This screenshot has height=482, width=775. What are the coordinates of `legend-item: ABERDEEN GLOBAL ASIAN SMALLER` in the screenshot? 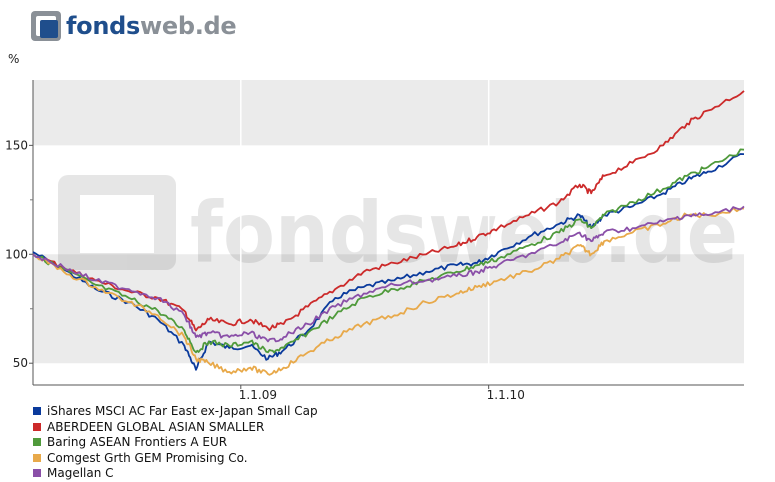 It's located at (175, 428).